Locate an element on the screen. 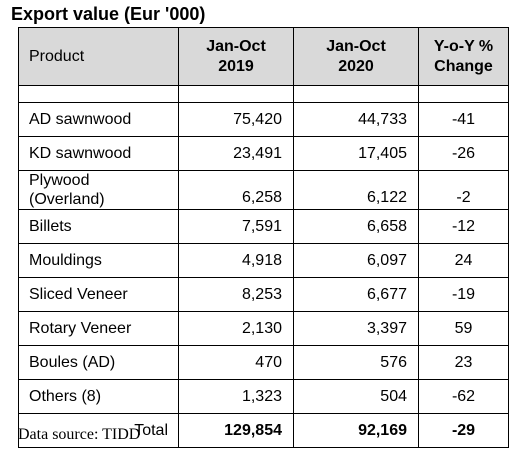 The height and width of the screenshot is (451, 514). header-product: Product is located at coordinates (98, 56).